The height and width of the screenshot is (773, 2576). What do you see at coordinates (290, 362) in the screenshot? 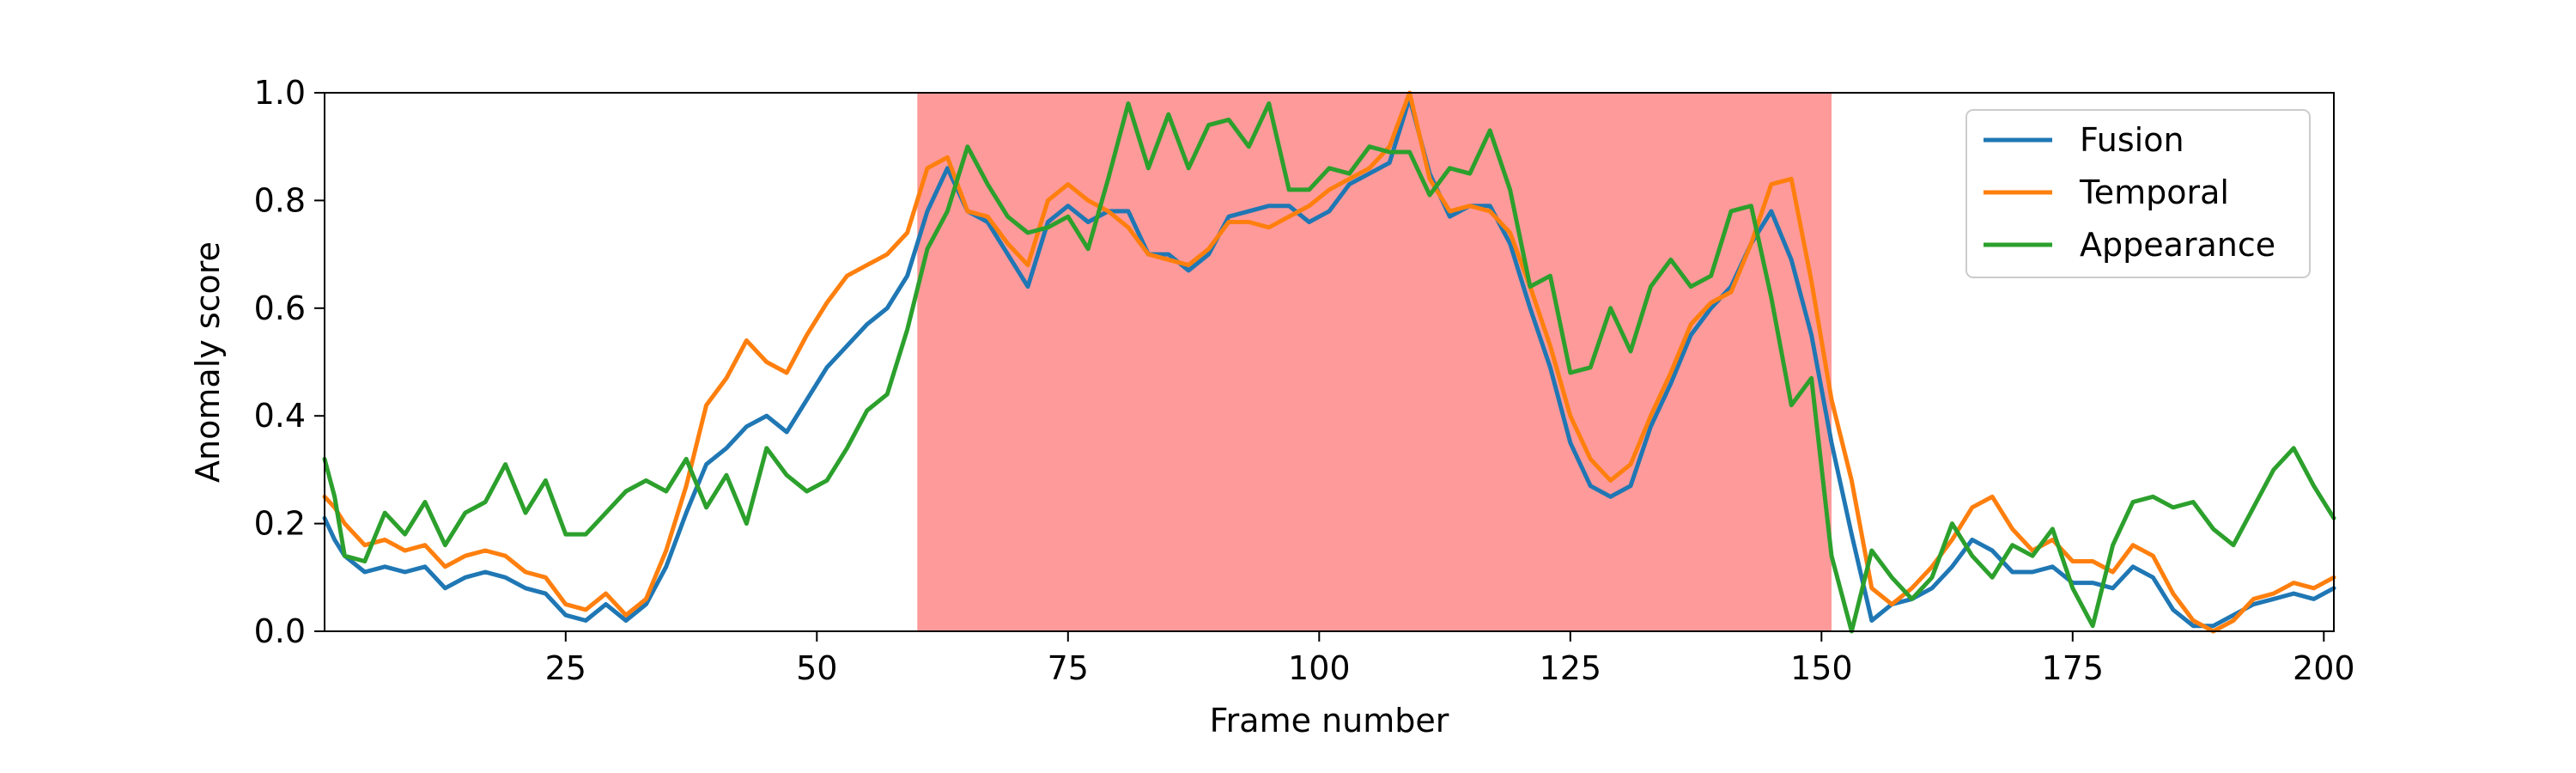
I see `y-axis-ticks: 0.0 0.2 0.4 0.6 0.8 1.0` at bounding box center [290, 362].